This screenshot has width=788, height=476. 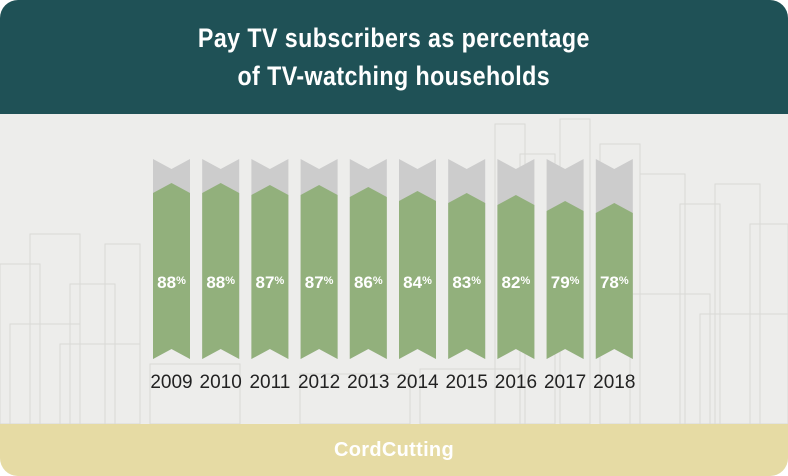 What do you see at coordinates (171, 382) in the screenshot?
I see `x-tick-label-2009: 2009` at bounding box center [171, 382].